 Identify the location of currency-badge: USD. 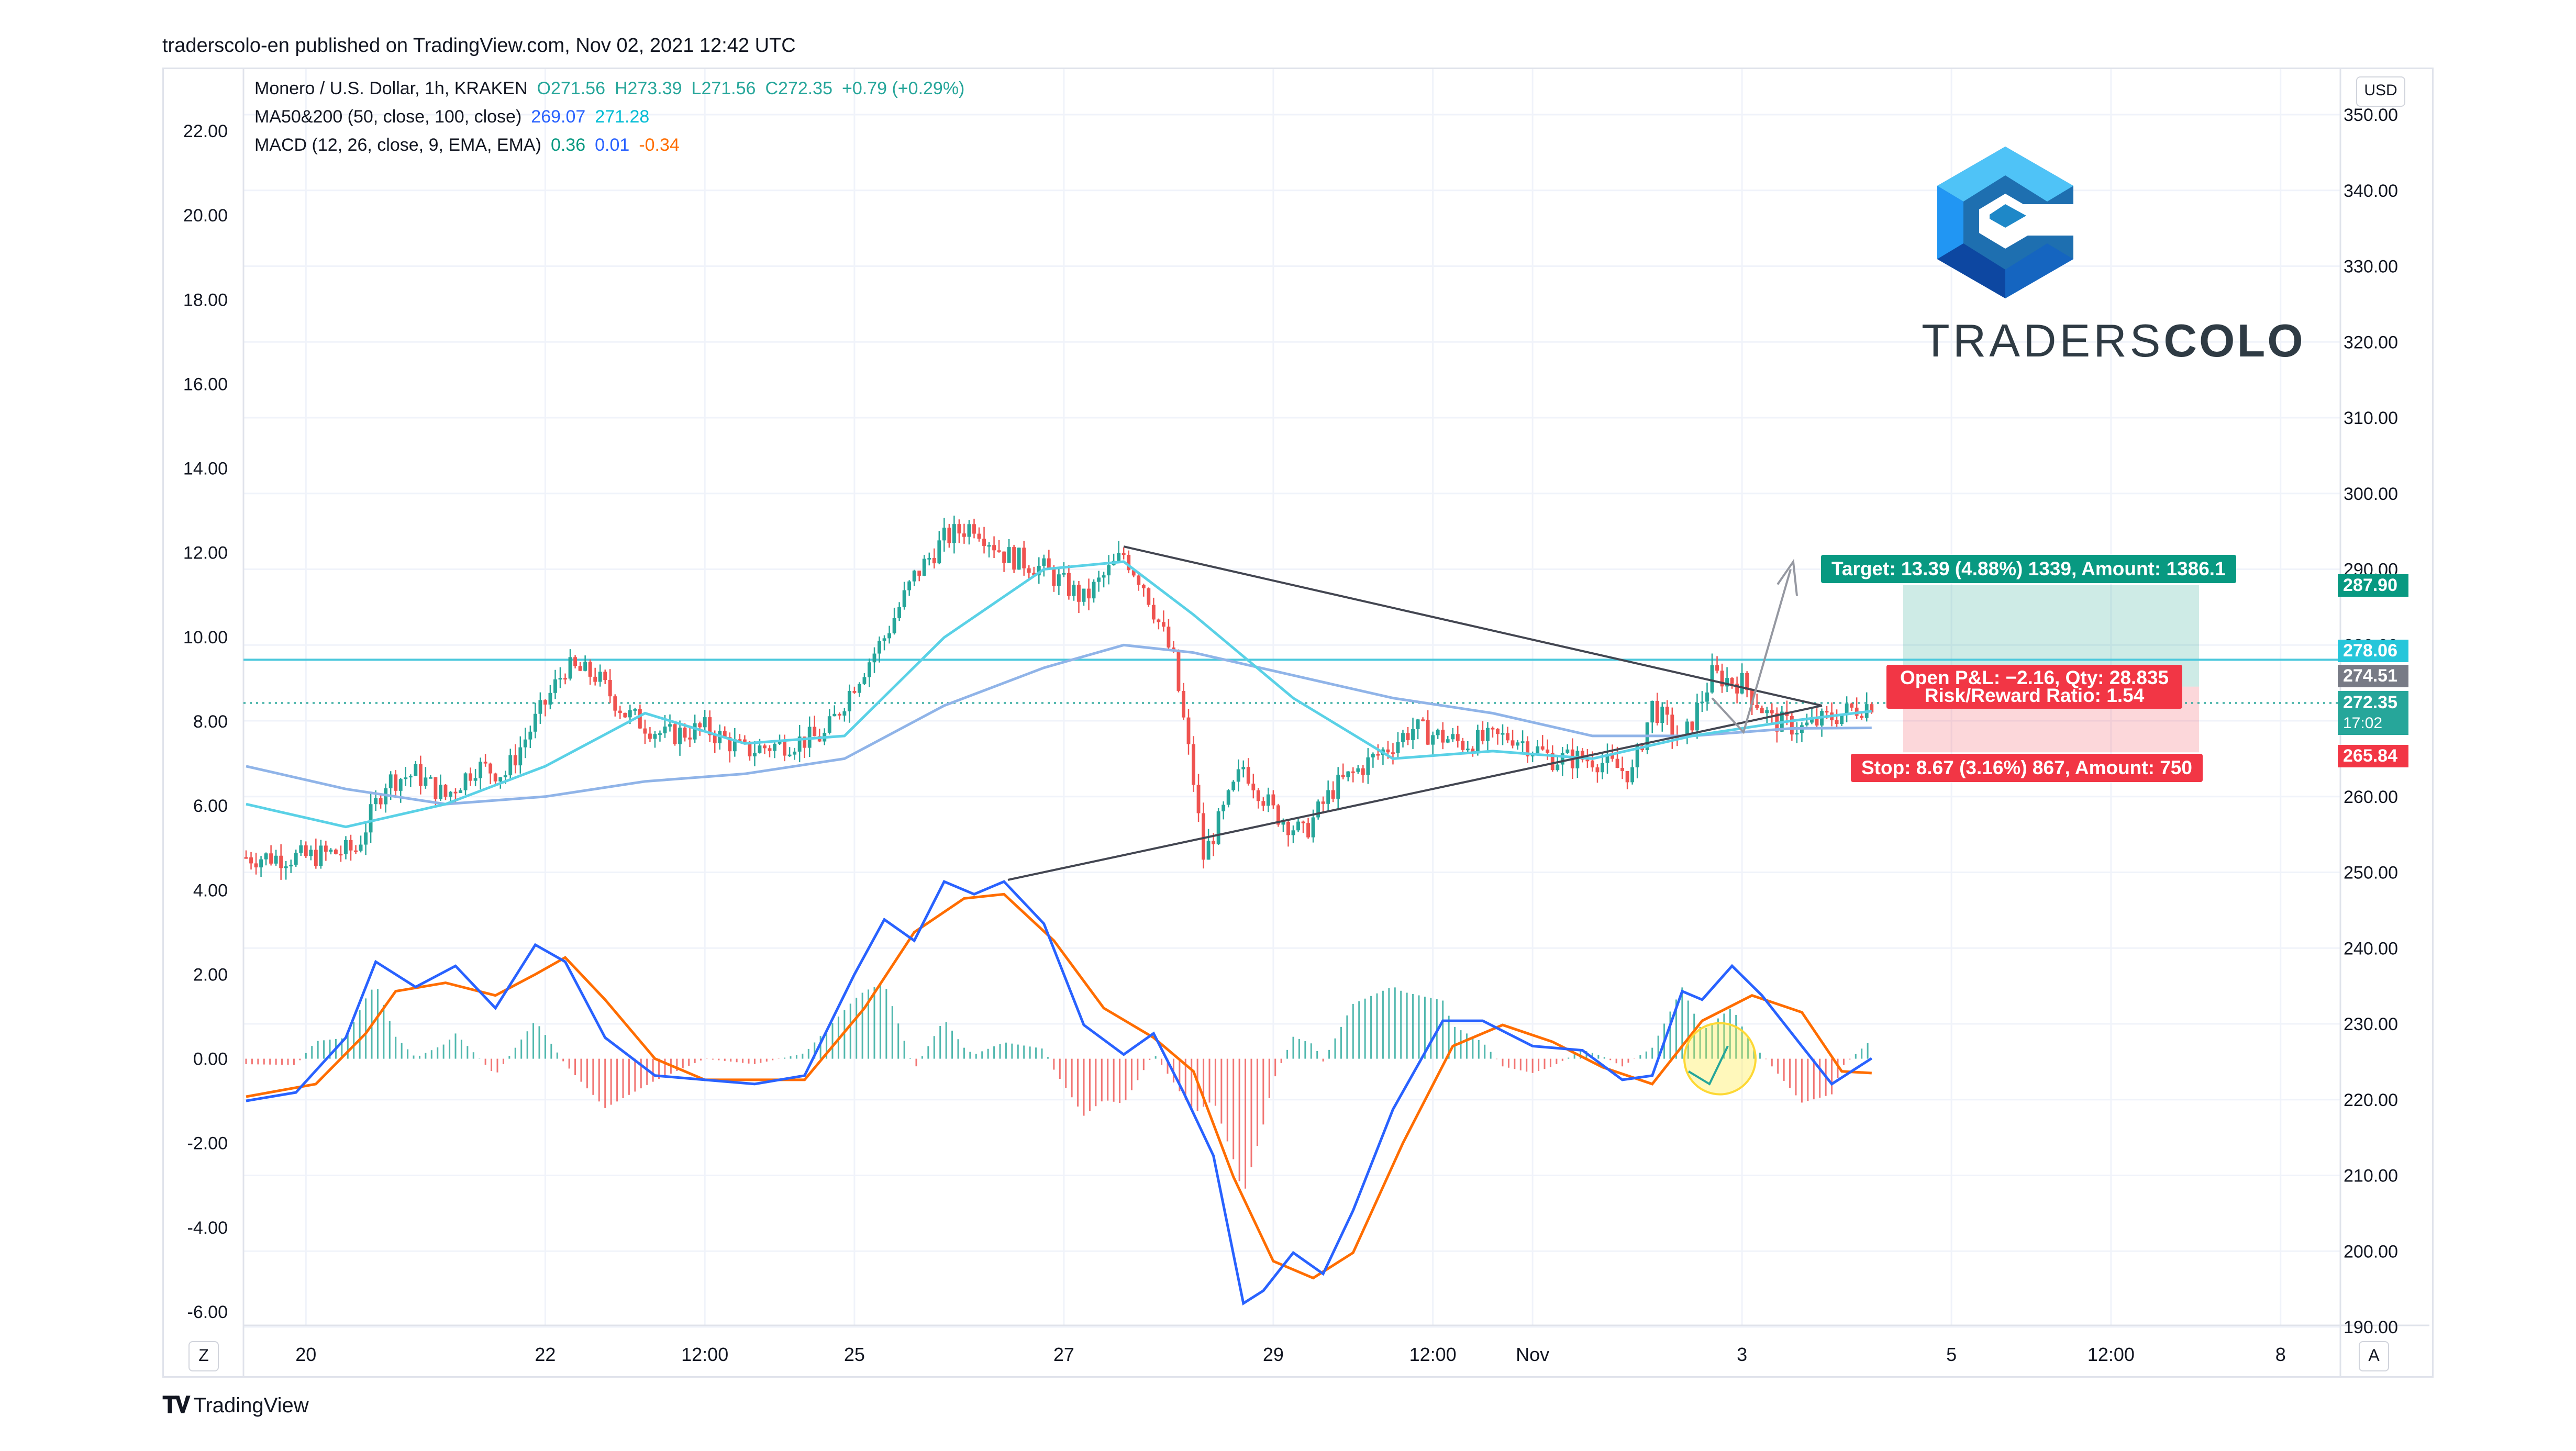
(2380, 92).